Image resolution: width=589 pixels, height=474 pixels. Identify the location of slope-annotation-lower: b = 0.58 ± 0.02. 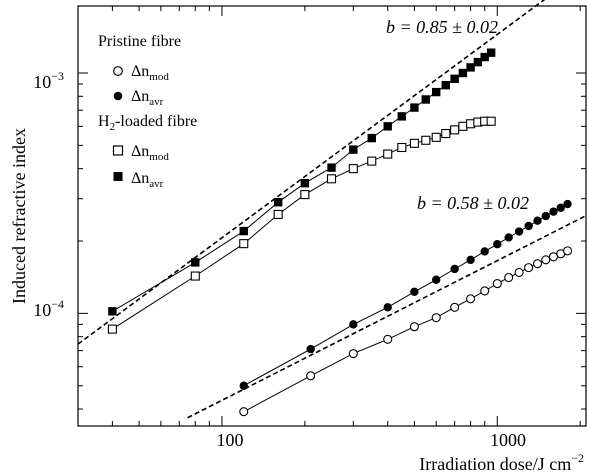
(473, 203).